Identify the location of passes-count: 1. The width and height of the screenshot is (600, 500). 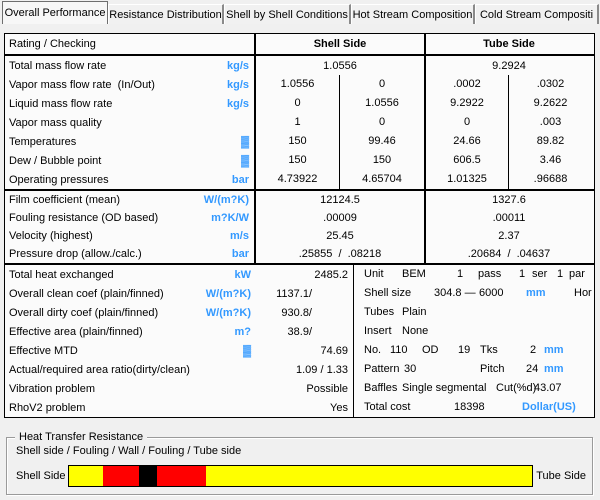
(460, 274).